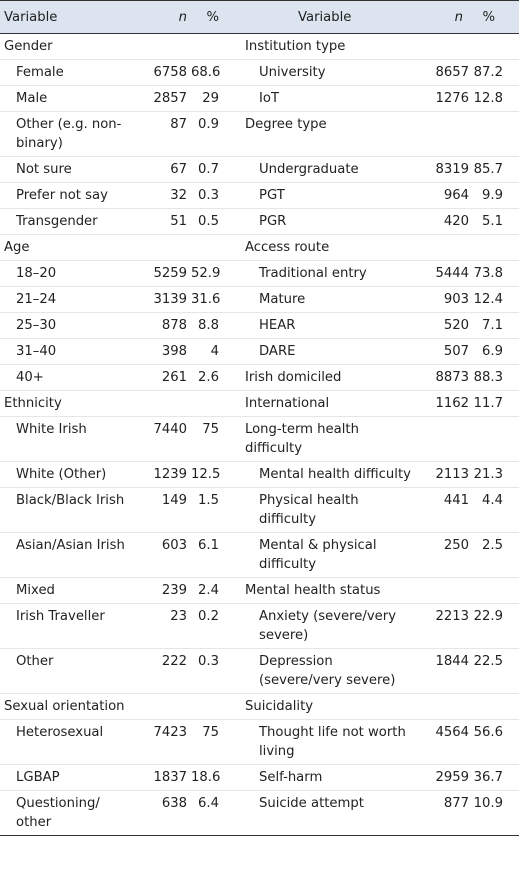  I want to click on percent-value: 12.4, so click(496, 299).